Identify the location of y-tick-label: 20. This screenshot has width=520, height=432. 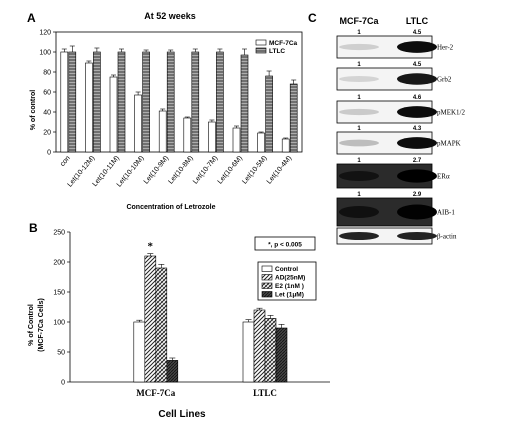
(47, 133).